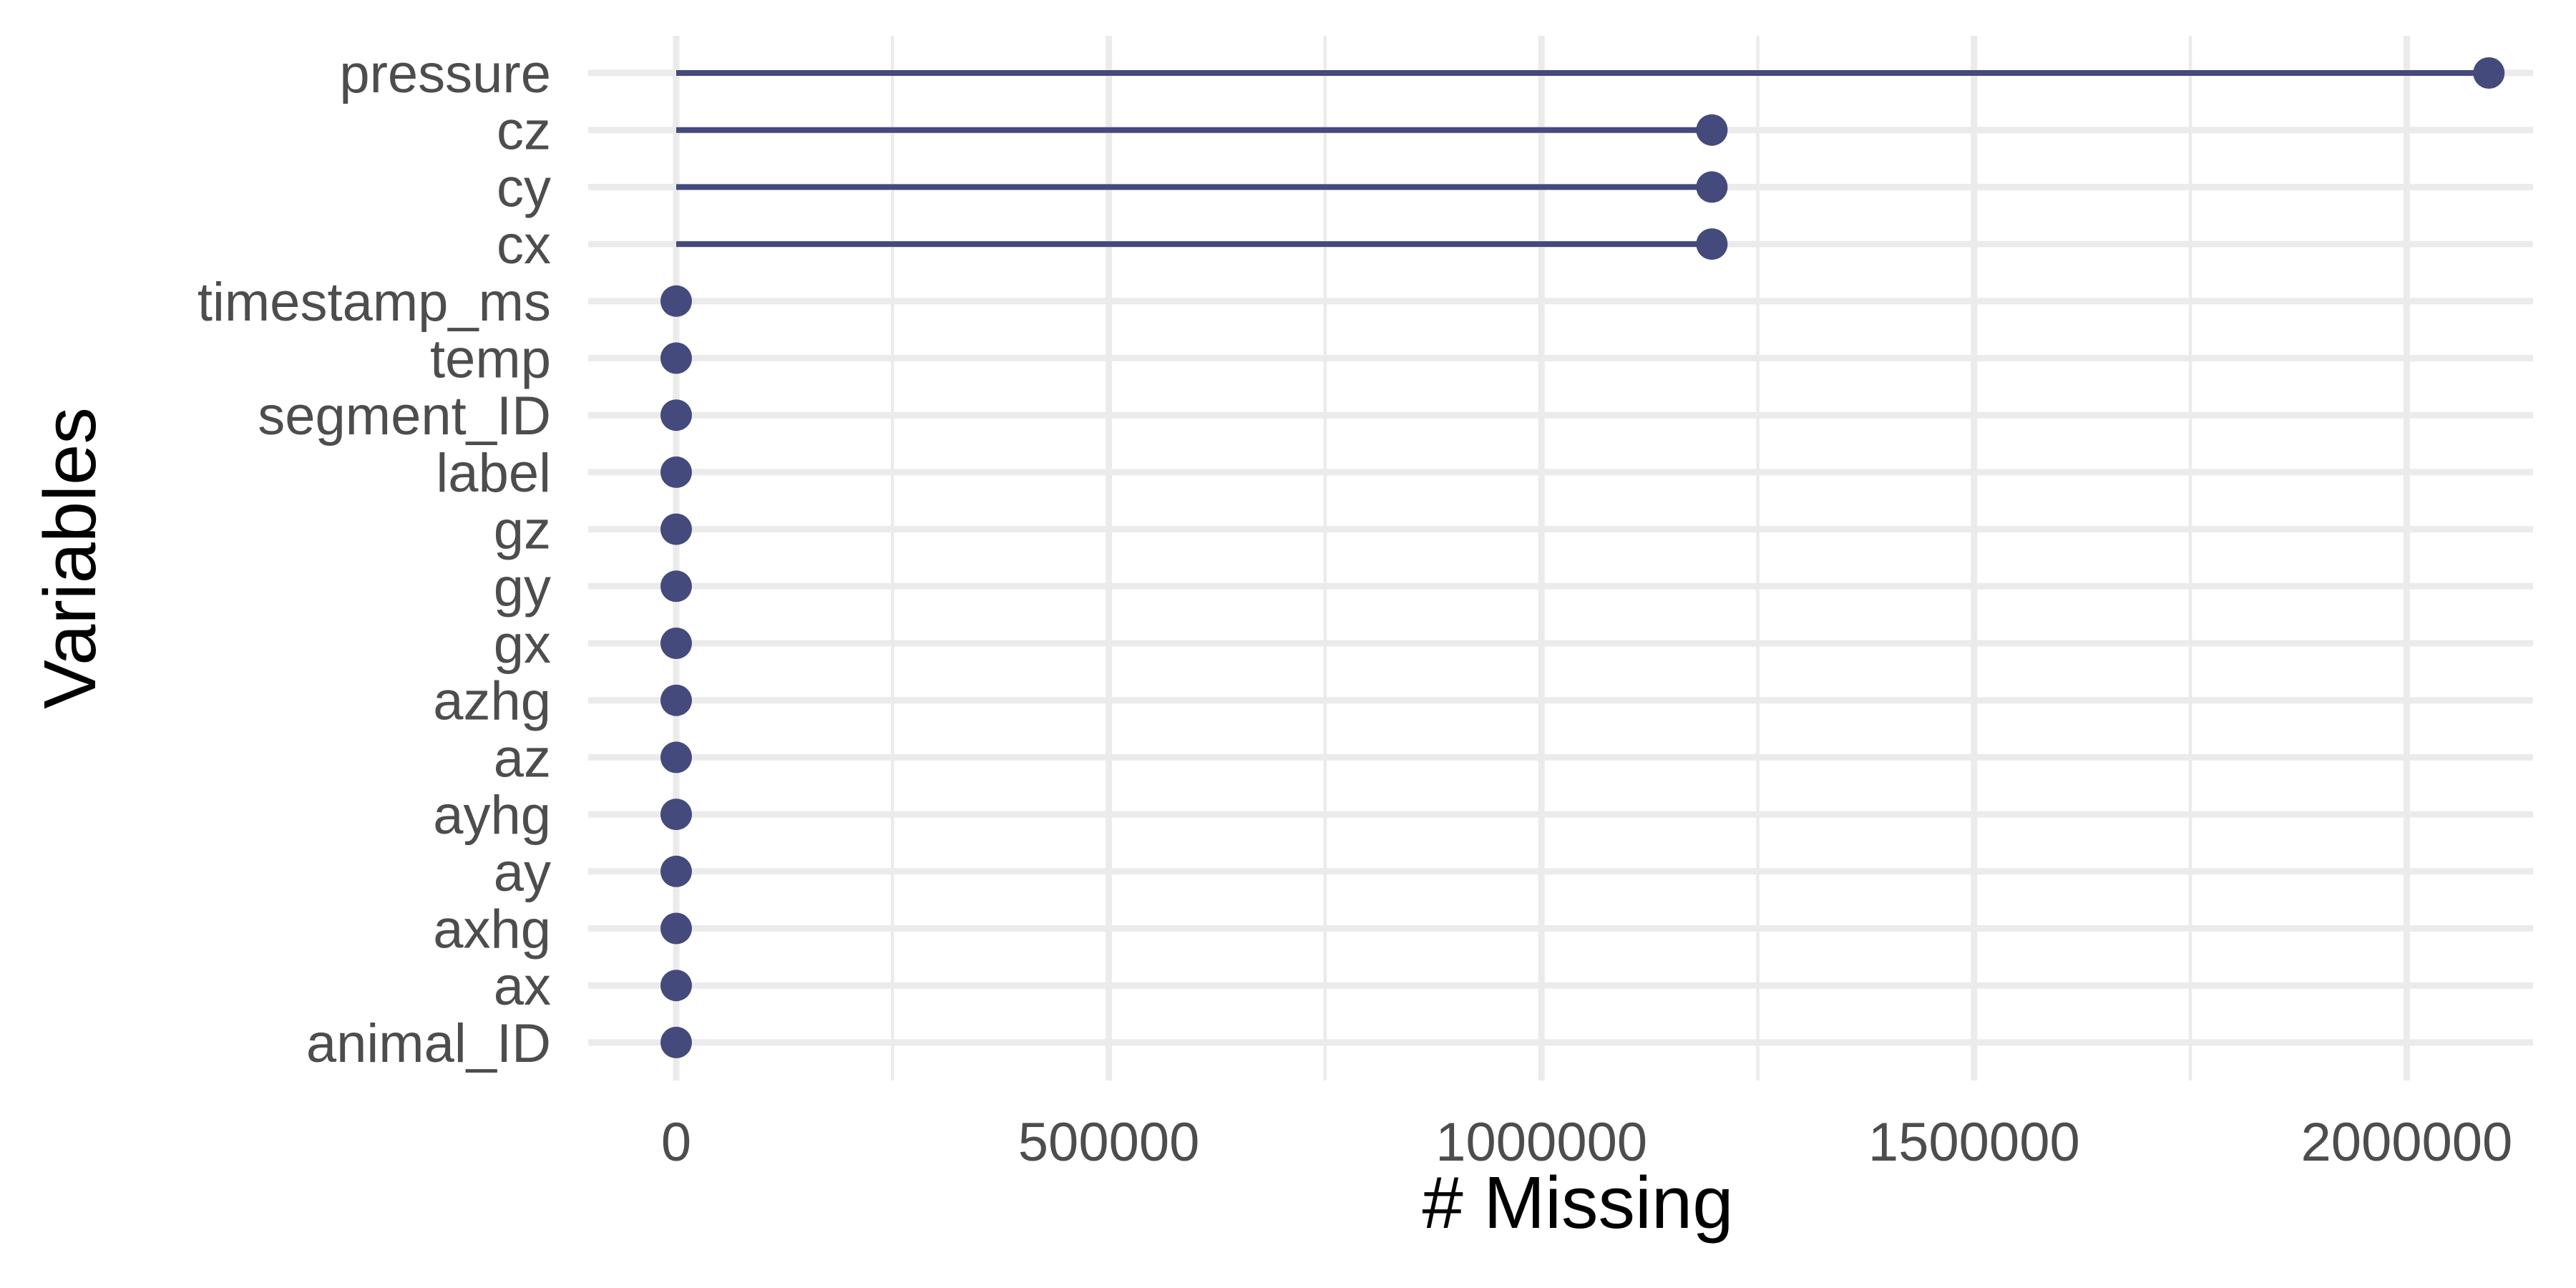  Describe the element at coordinates (70, 558) in the screenshot. I see `y-axis-title: Variables` at that location.